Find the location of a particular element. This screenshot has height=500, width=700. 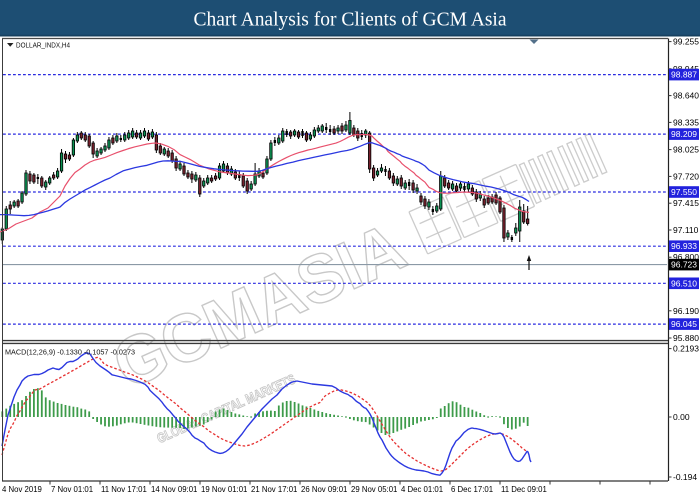

svg-text: 6 Dec 17:01 is located at coordinates (472, 489).